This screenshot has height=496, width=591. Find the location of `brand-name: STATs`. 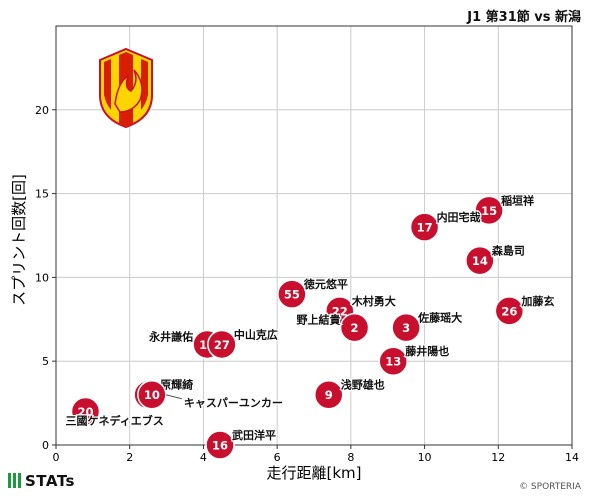

brand-name: STATs is located at coordinates (50, 481).